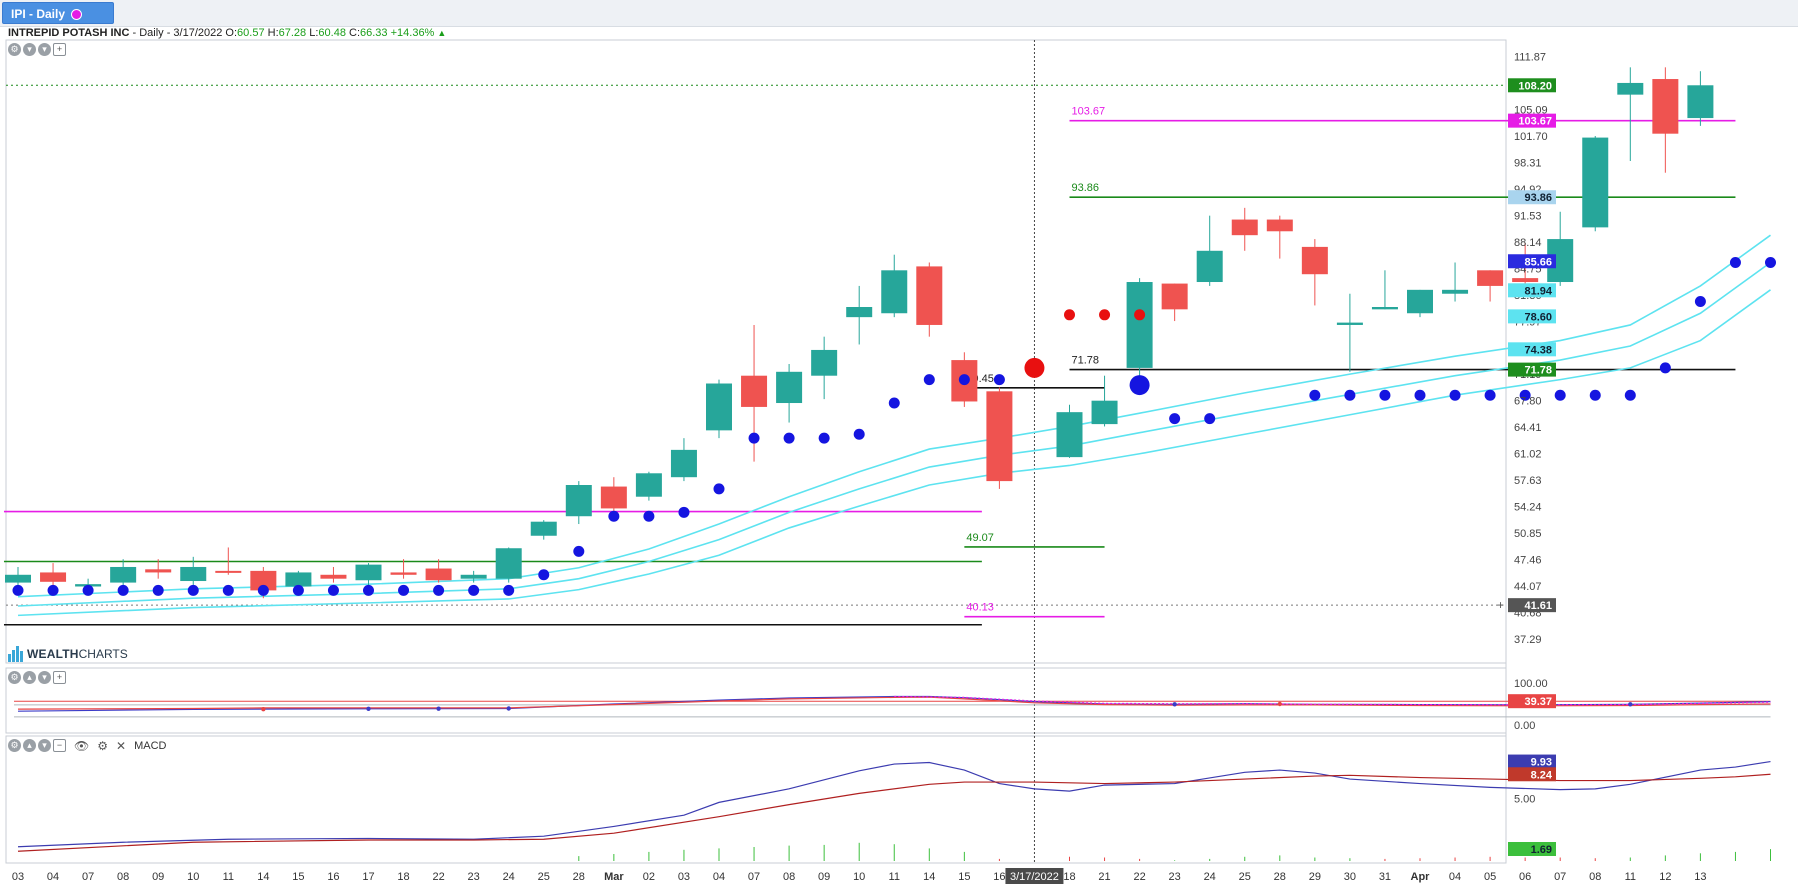 The height and width of the screenshot is (891, 1798). Describe the element at coordinates (88, 877) in the screenshot. I see `x-tick-label: 07` at that location.